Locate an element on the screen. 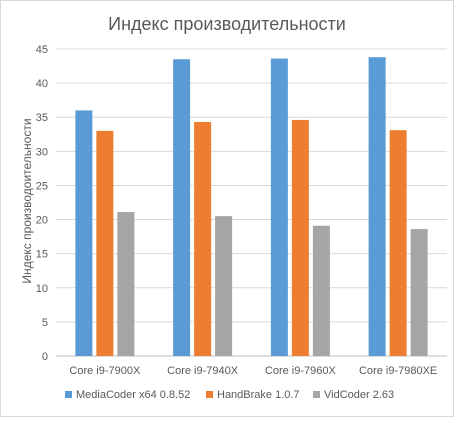 This screenshot has width=454, height=421. x-tick-label: Core i9-7900X is located at coordinates (105, 371).